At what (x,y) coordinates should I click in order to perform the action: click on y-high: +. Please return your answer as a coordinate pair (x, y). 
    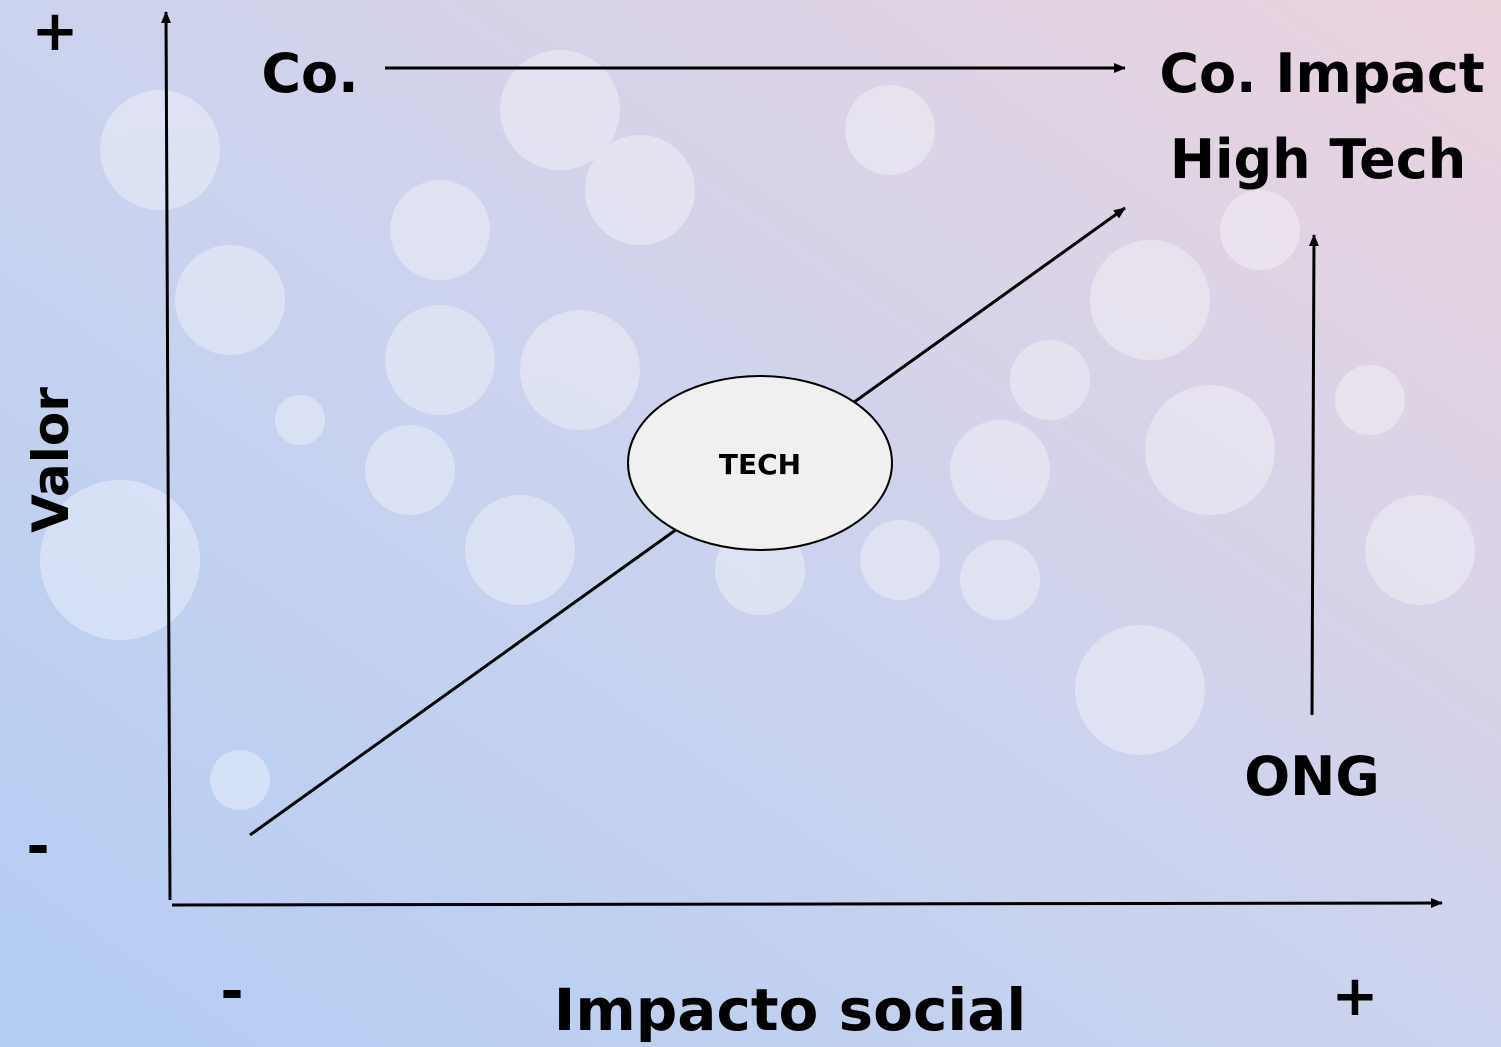
    Looking at the image, I should click on (55, 32).